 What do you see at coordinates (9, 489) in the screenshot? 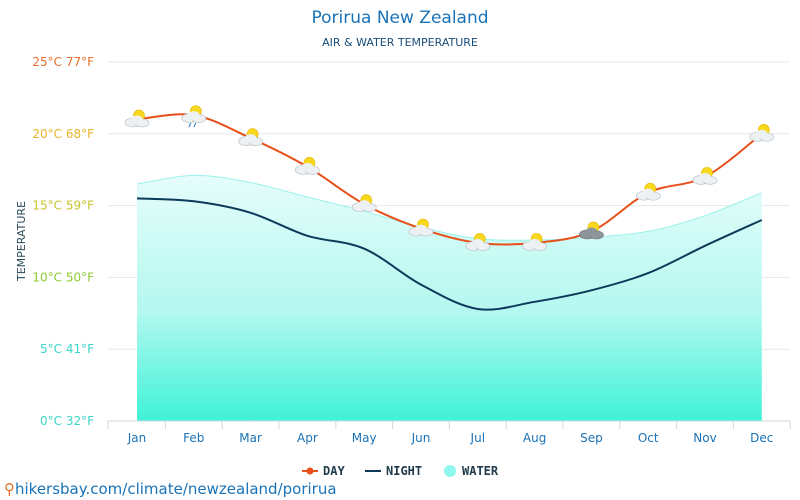
I see `location-pin-icon: ⚲` at bounding box center [9, 489].